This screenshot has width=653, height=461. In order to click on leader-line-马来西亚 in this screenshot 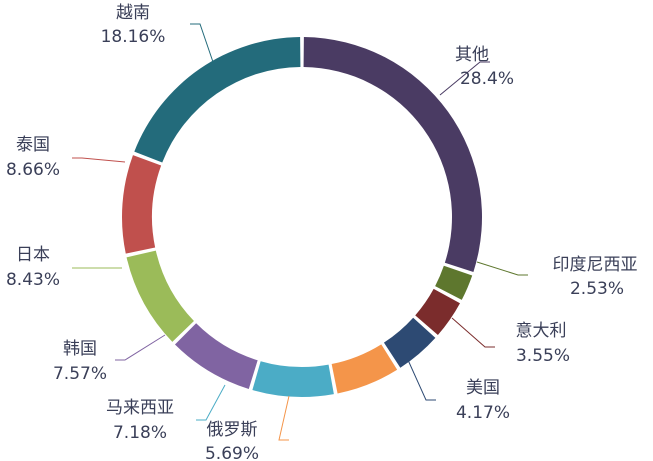, I will do `click(211, 402)`.